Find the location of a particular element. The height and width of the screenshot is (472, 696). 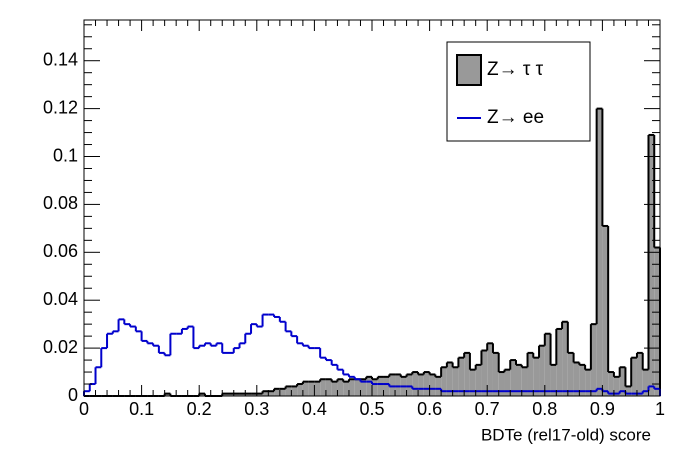

x-axis-label: BDTe (rel17-old) score is located at coordinates (566, 434).